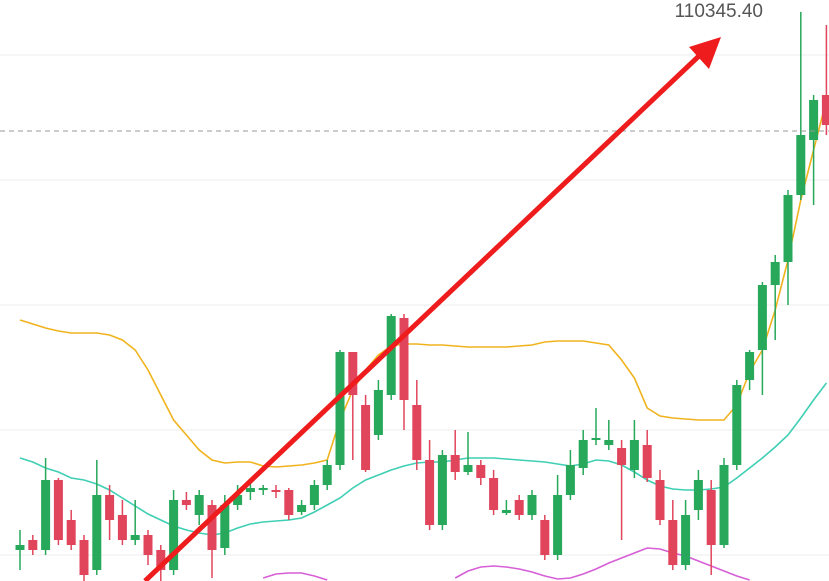 The image size is (829, 581). I want to click on indicator-line, so click(506, 564).